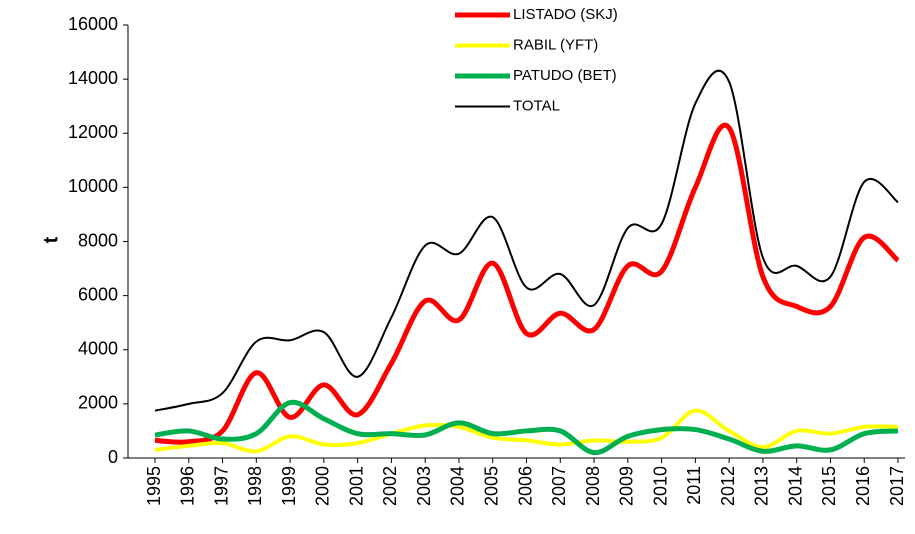 Image resolution: width=915 pixels, height=534 pixels. What do you see at coordinates (255, 486) in the screenshot?
I see `x-tick-label: 1998` at bounding box center [255, 486].